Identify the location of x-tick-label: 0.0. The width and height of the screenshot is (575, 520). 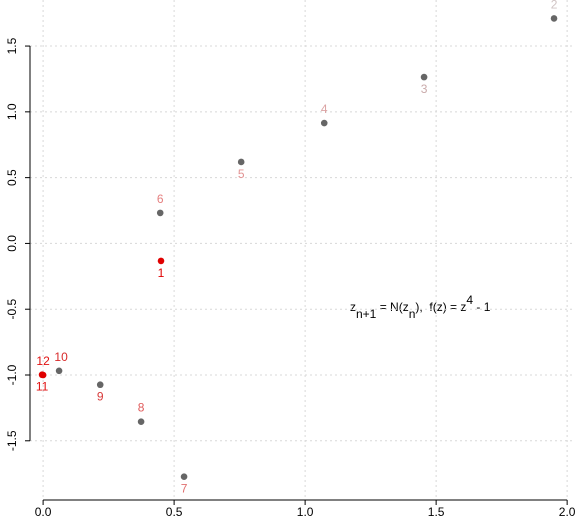
(43, 512).